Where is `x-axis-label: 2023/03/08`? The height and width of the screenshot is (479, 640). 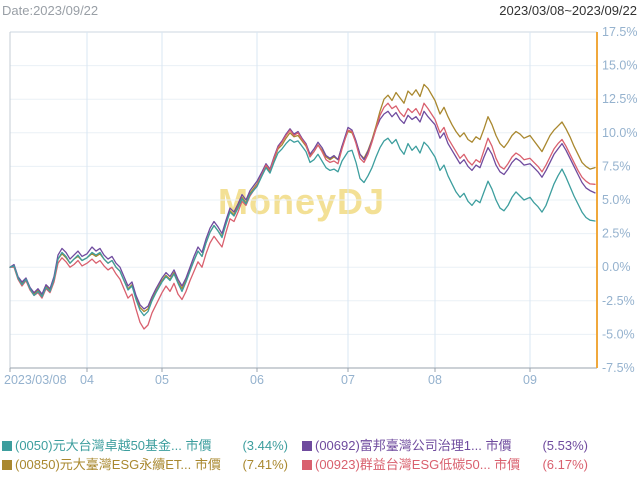
x-axis-label: 2023/03/08 is located at coordinates (35, 380).